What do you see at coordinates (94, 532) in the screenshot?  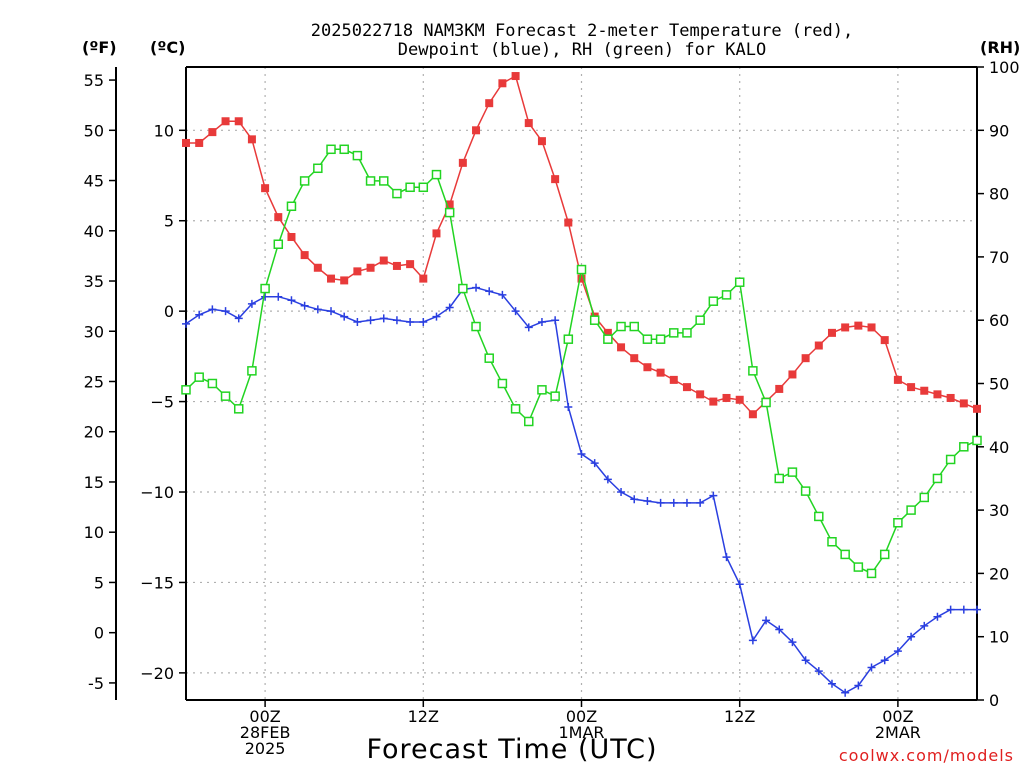 I see `fahrenheit-tick-label: 10` at bounding box center [94, 532].